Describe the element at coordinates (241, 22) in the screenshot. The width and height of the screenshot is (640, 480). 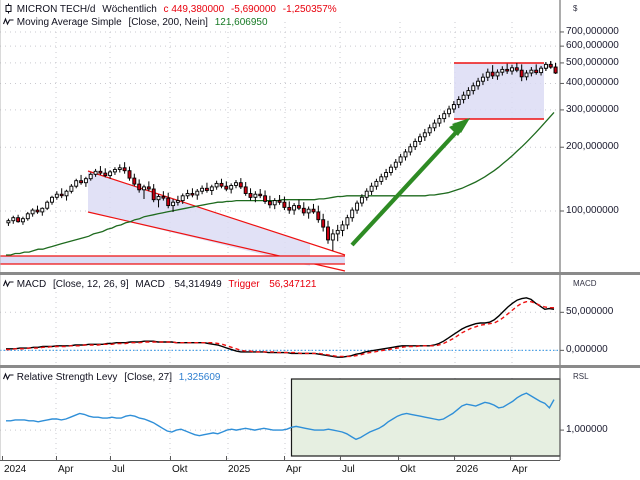
I see `ma-value: 121,606950` at that location.